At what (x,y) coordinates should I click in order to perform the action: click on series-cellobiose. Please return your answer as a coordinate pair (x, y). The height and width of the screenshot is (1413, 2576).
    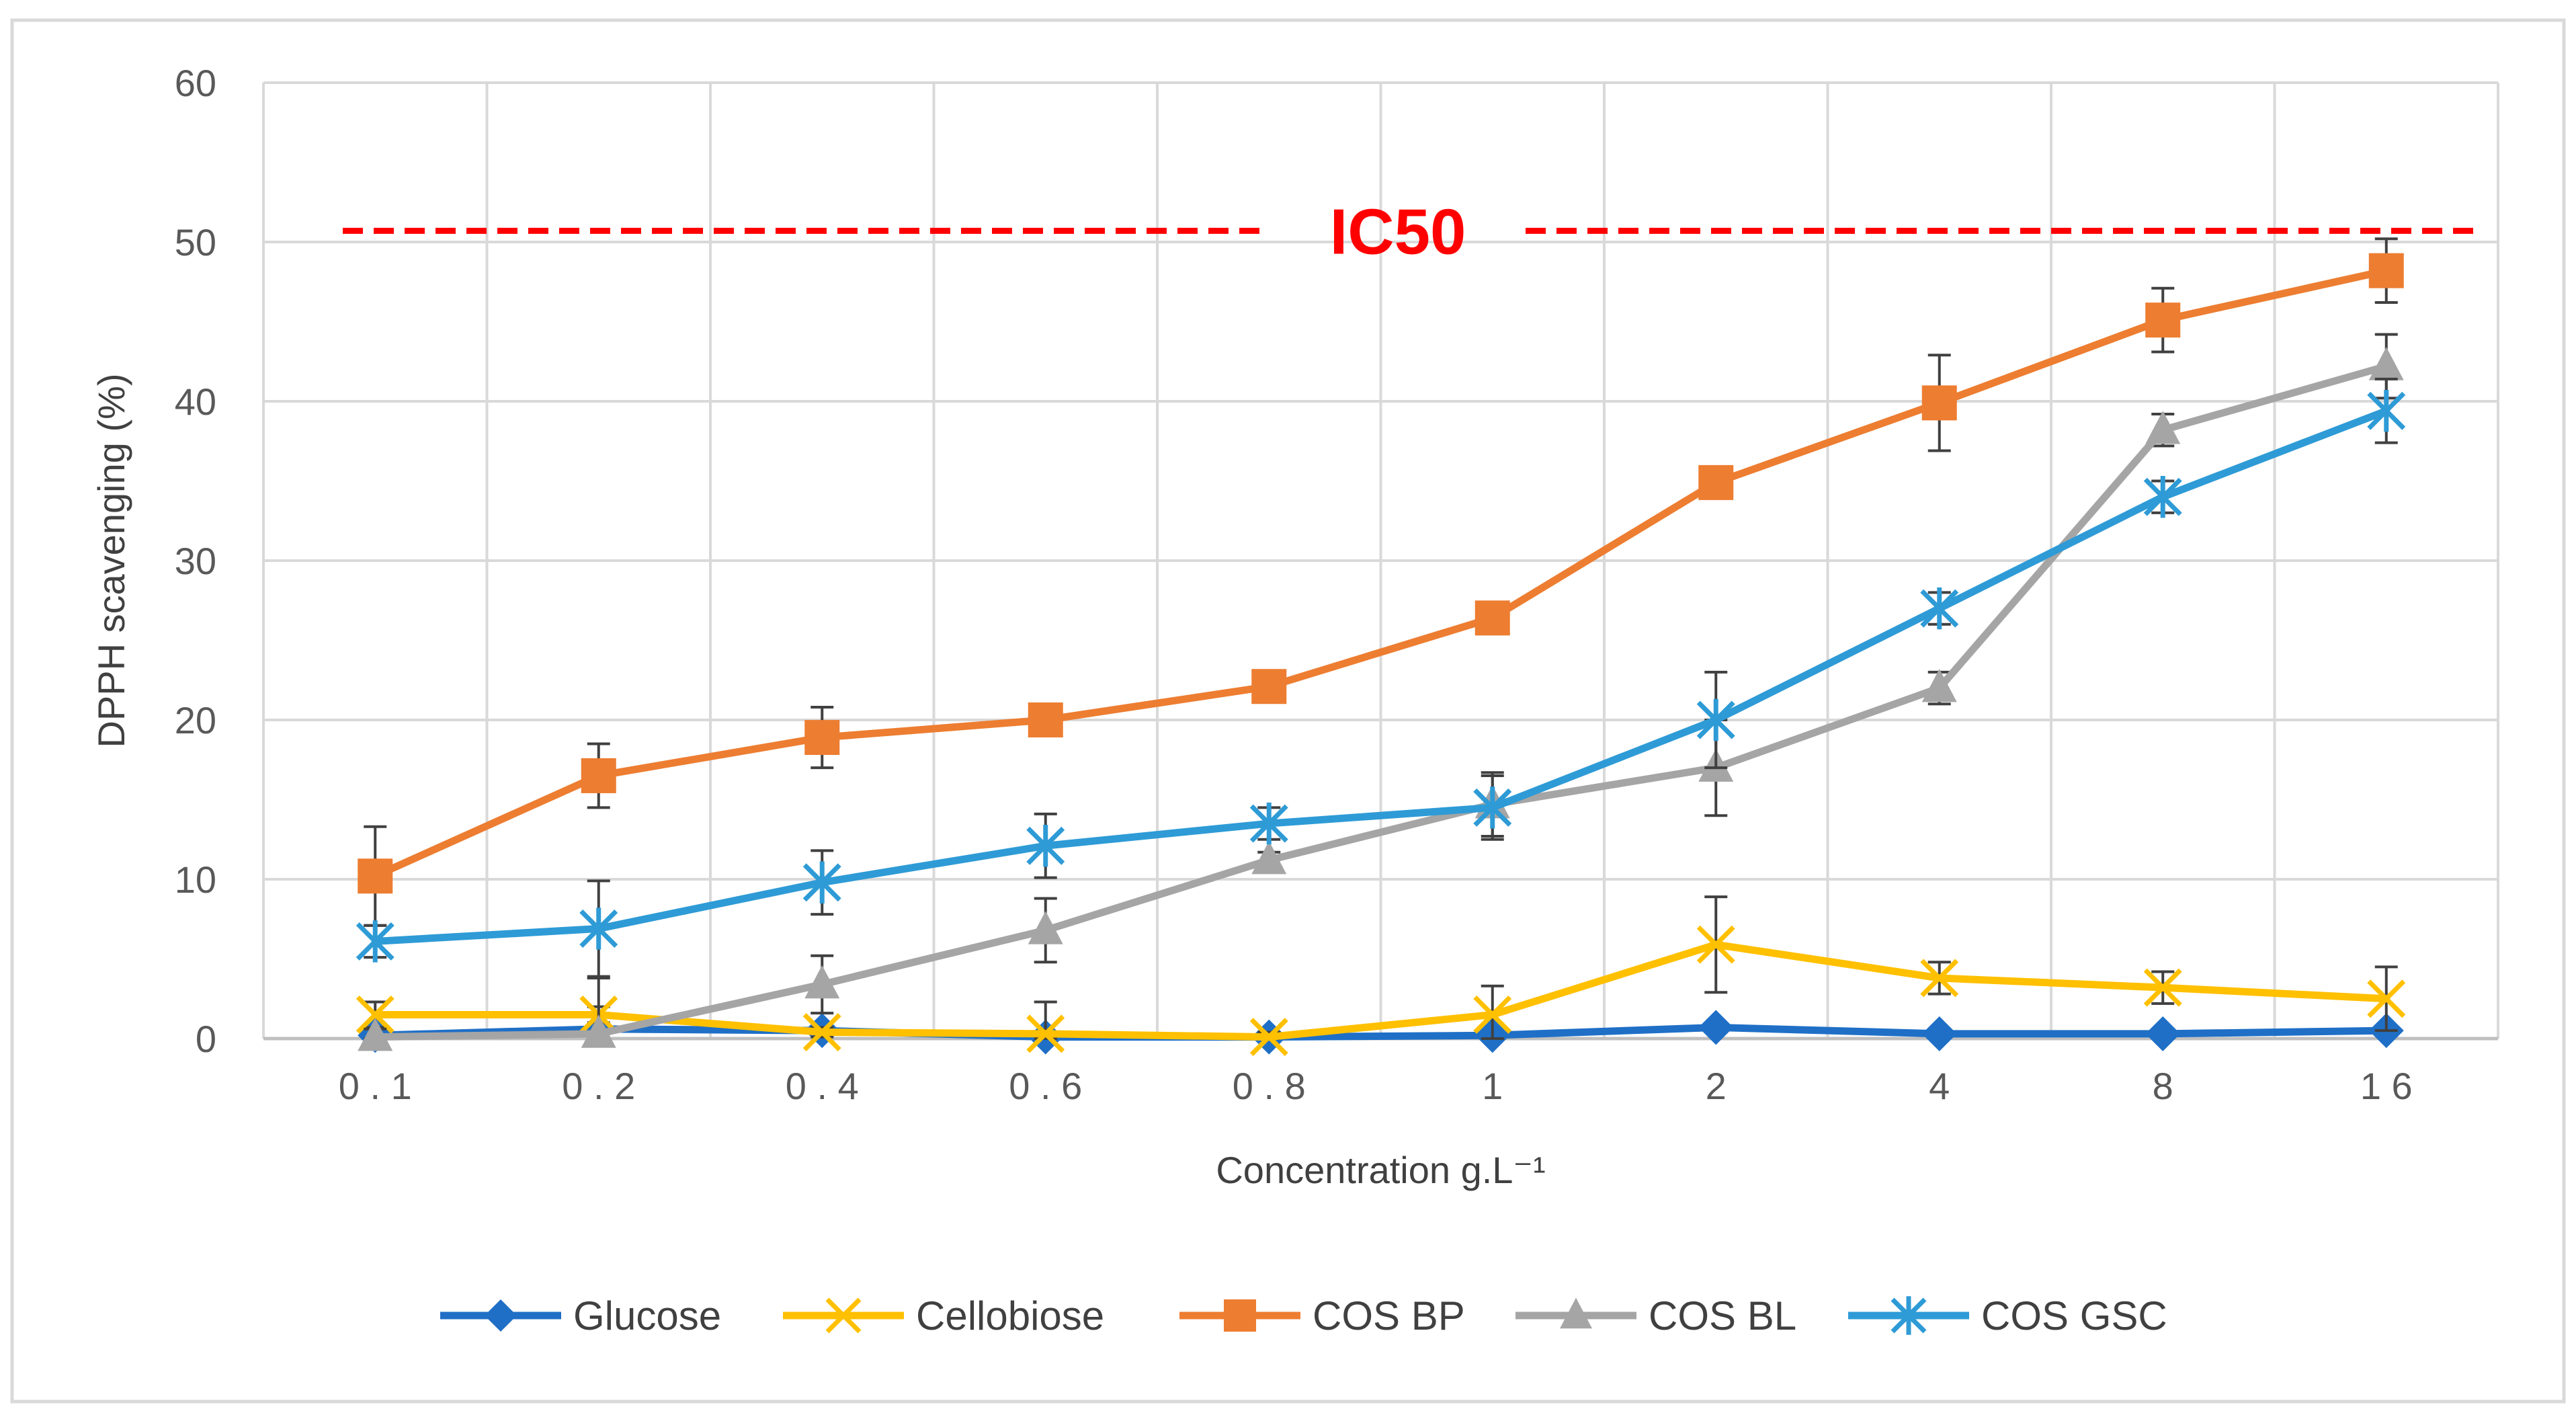
    Looking at the image, I should click on (1381, 976).